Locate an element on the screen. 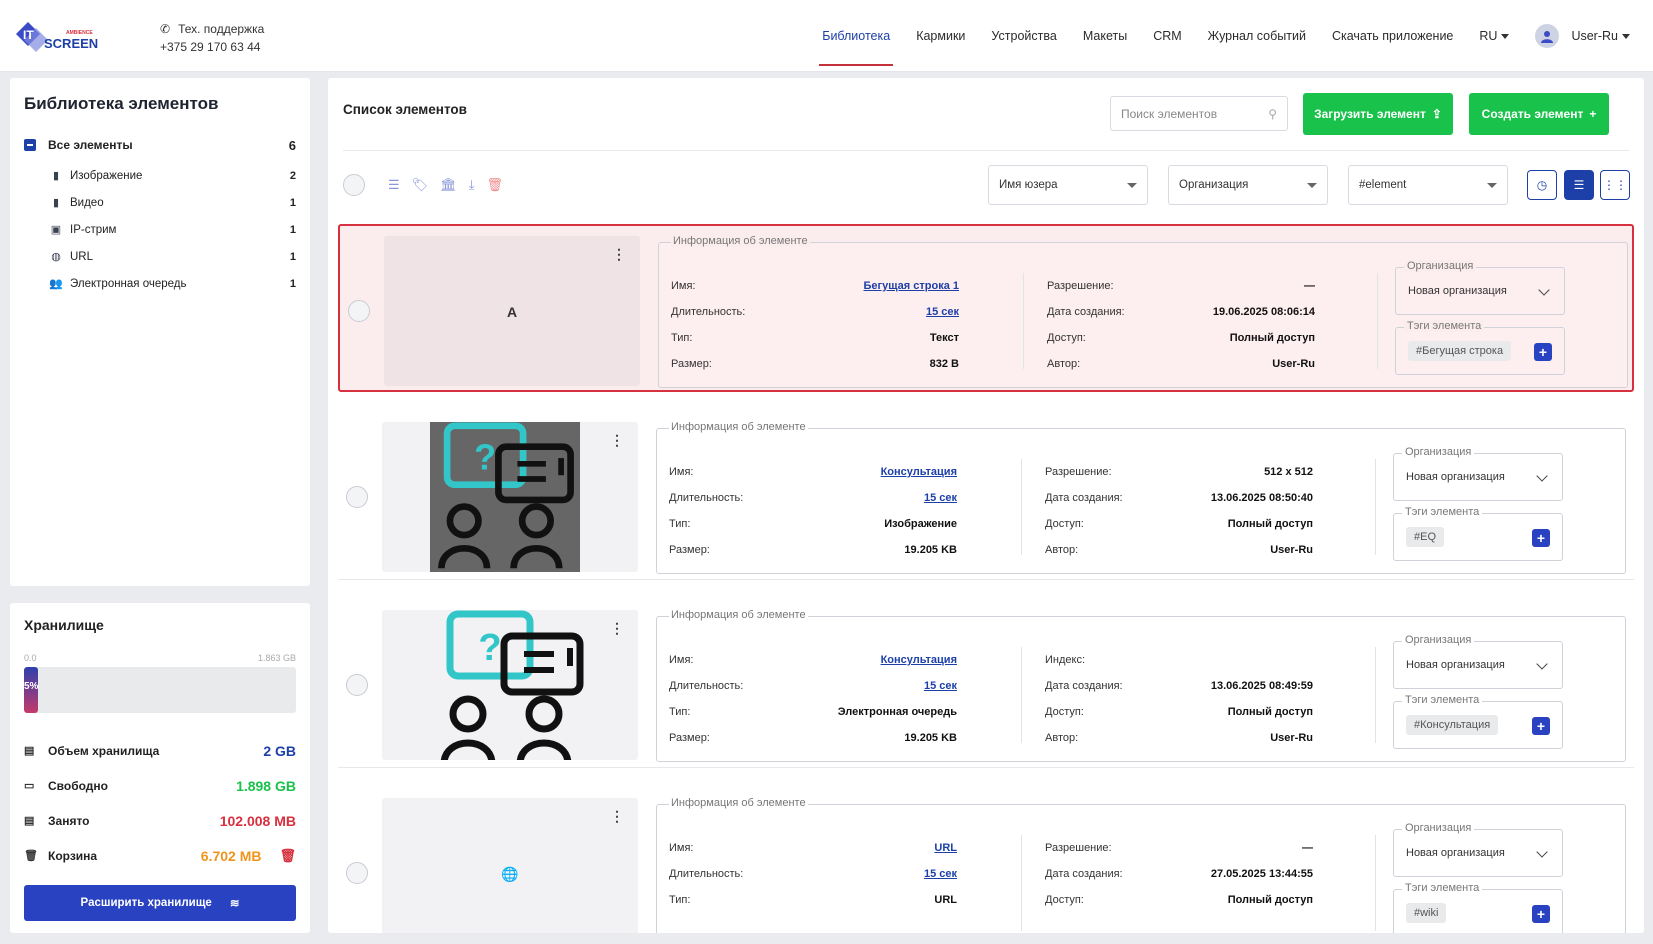 This screenshot has height=944, width=1653. tag-icon: 🏷 is located at coordinates (420, 184).